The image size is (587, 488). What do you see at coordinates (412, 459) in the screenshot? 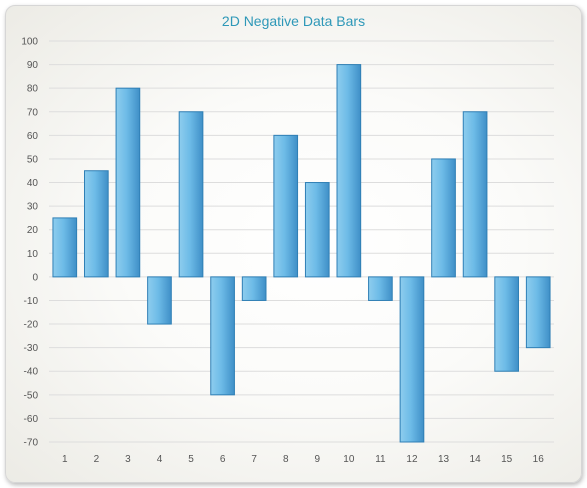
I see `x-tick-label: 12` at bounding box center [412, 459].